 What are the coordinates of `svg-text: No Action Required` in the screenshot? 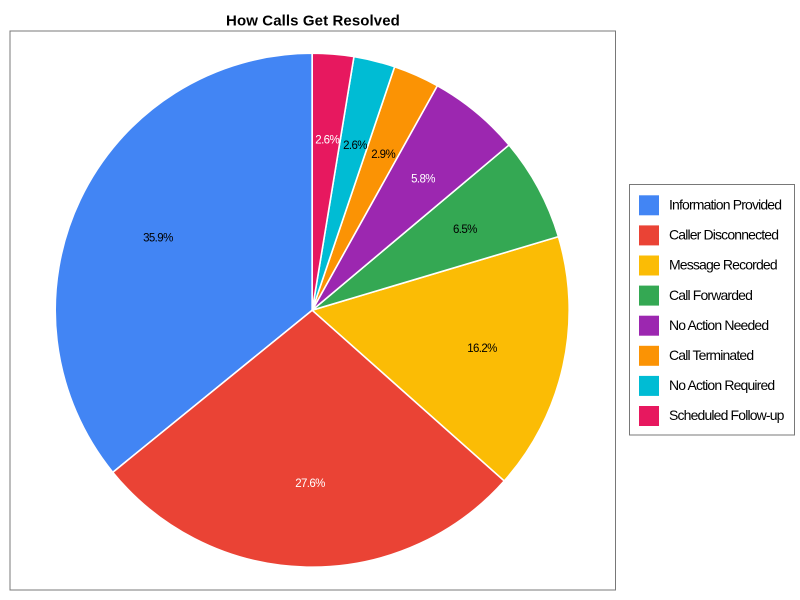 It's located at (721, 385).